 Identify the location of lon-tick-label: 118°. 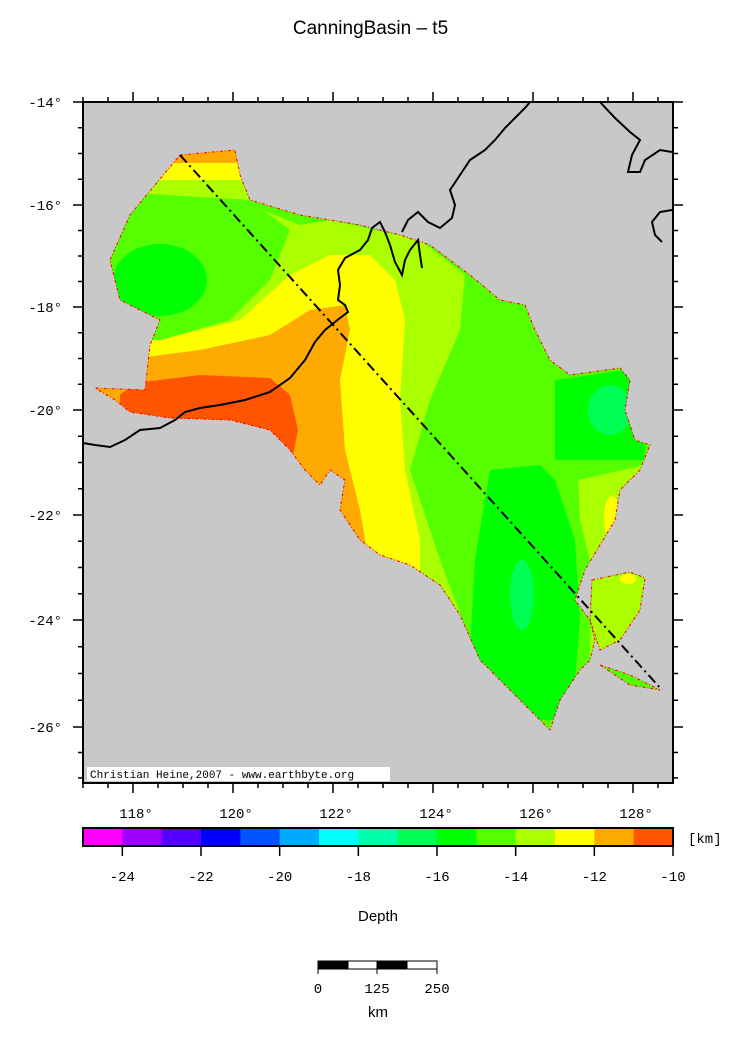
(136, 815).